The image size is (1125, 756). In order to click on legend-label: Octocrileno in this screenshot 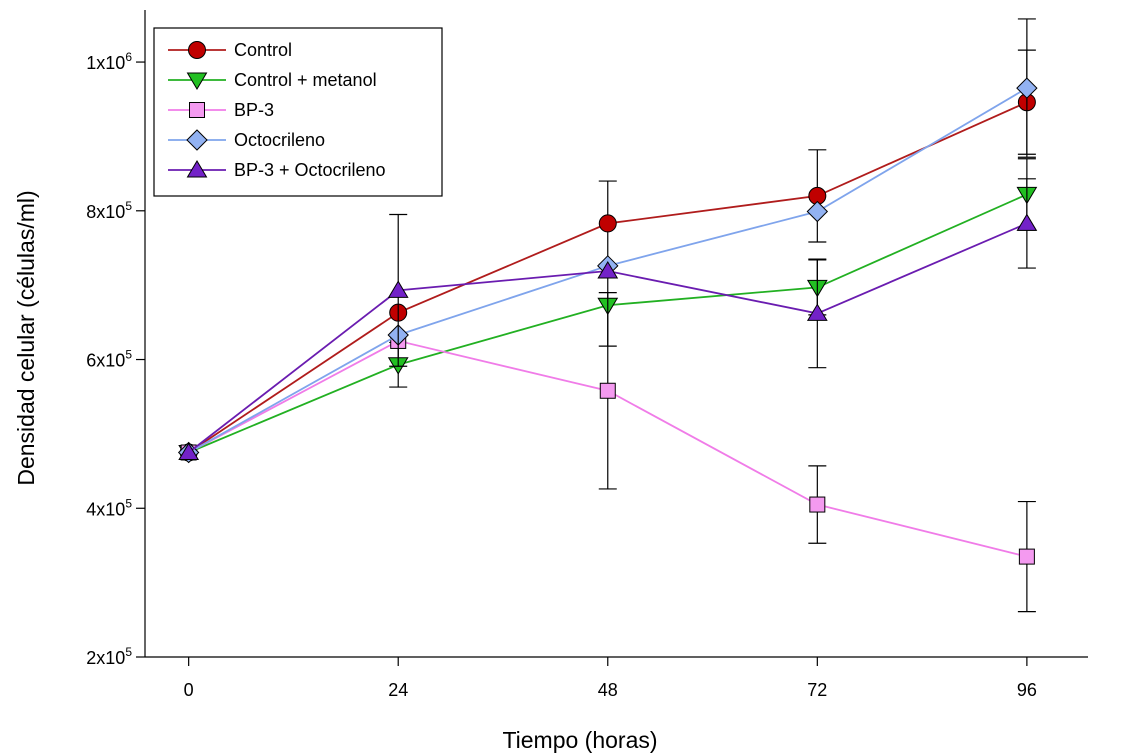, I will do `click(279, 140)`.